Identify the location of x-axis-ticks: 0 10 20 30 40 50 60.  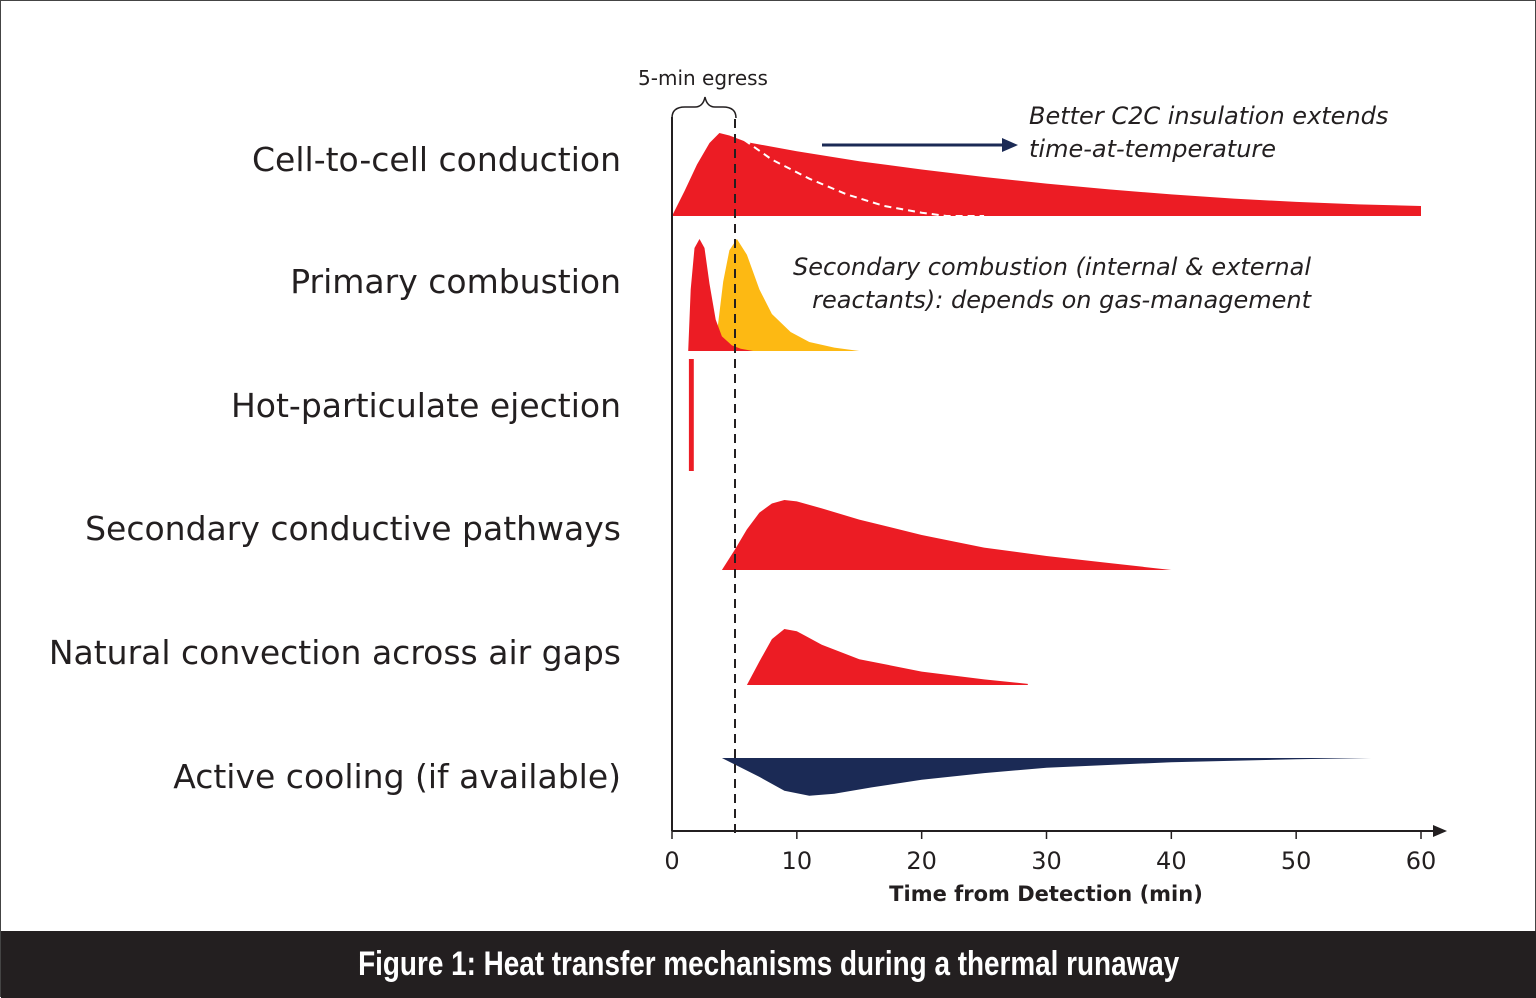
(1050, 853).